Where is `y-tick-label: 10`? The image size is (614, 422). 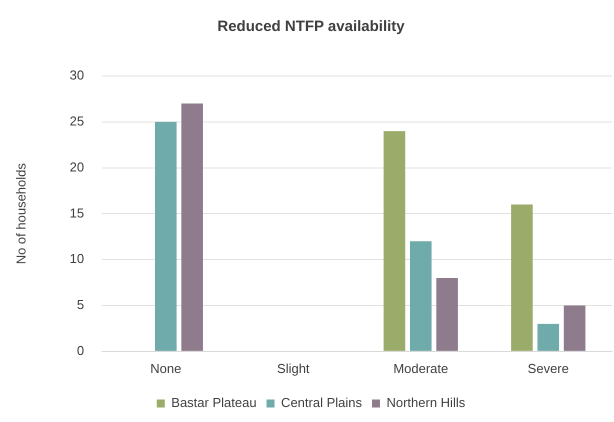
y-tick-label: 10 is located at coordinates (77, 258).